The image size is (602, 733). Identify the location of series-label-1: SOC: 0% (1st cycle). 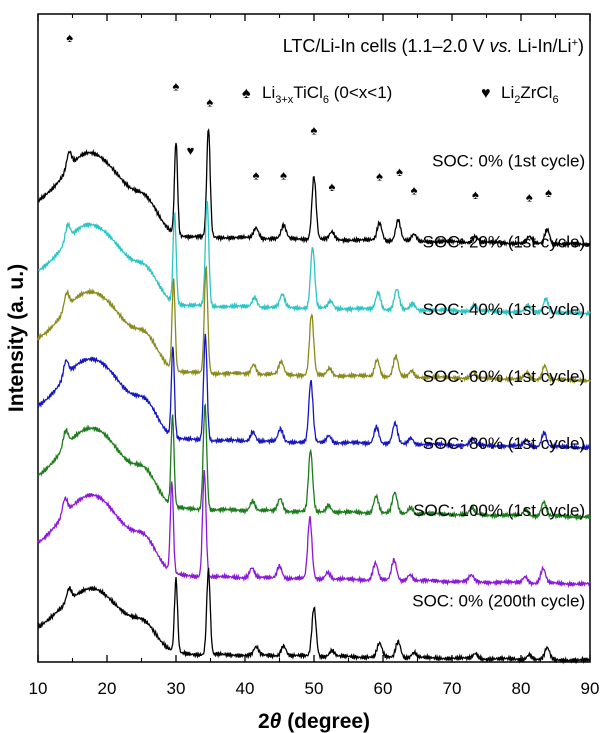
(508, 161).